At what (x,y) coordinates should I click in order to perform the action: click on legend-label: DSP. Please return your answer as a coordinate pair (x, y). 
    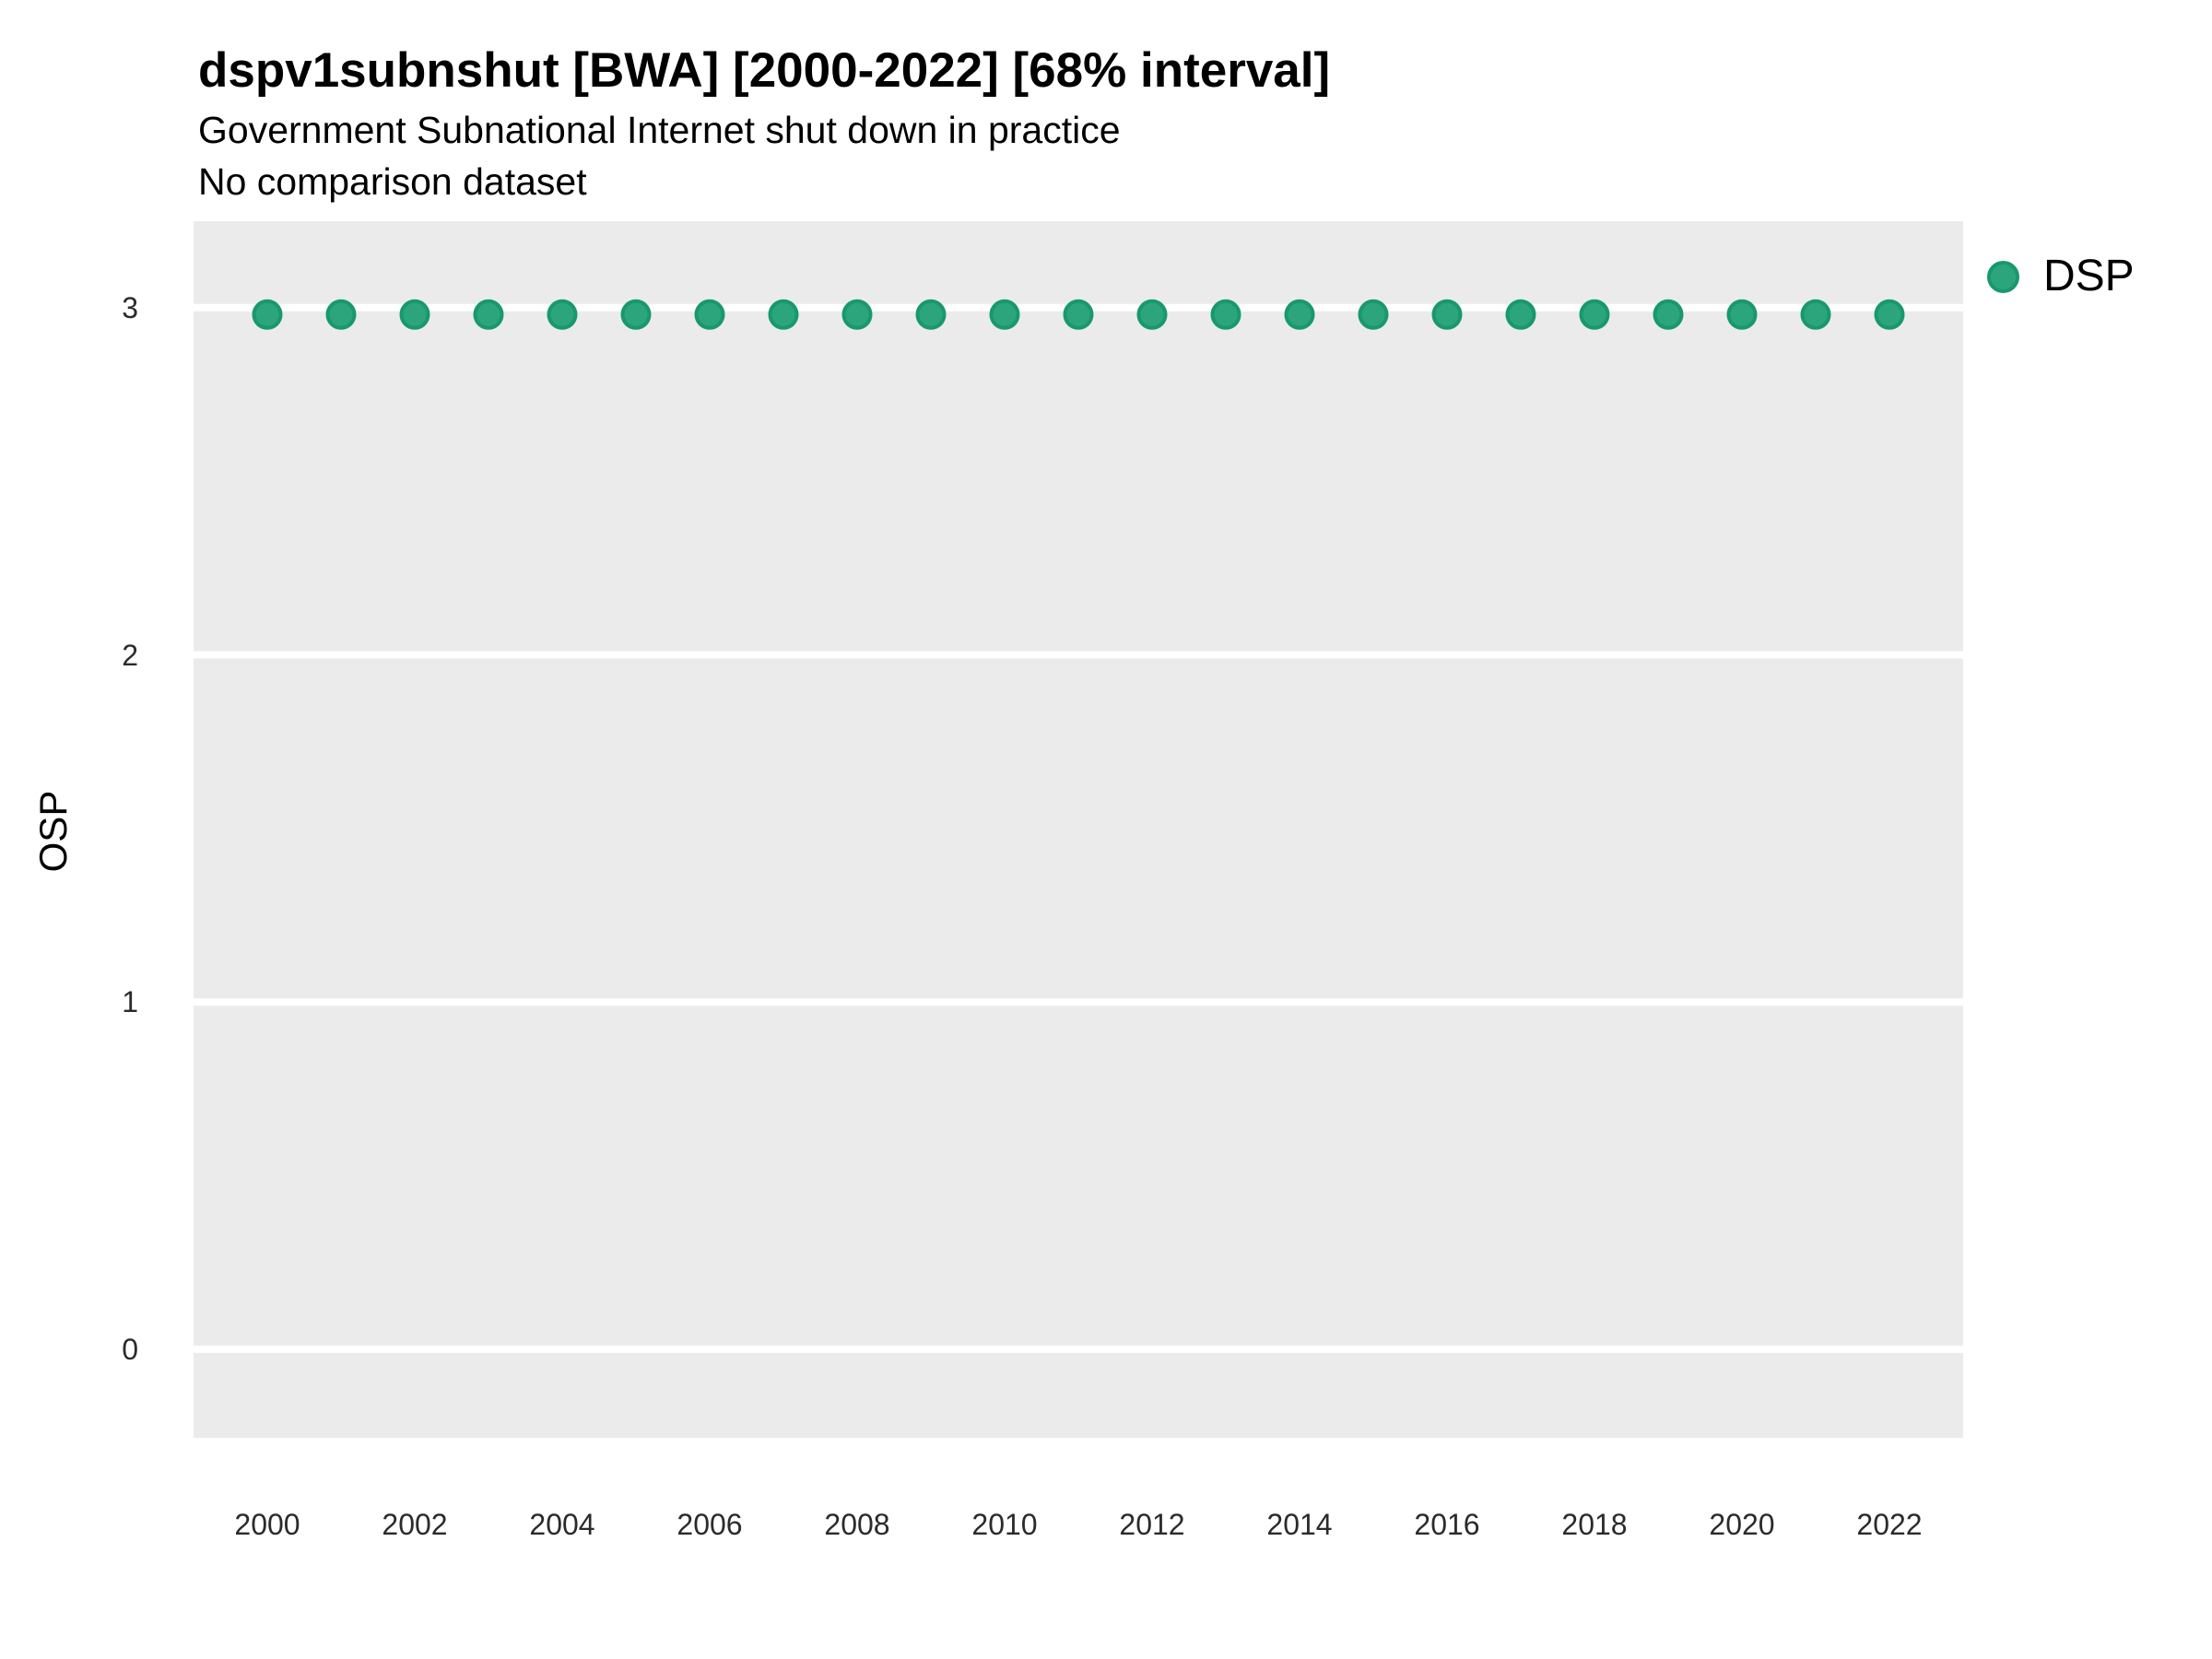
    Looking at the image, I should click on (2089, 276).